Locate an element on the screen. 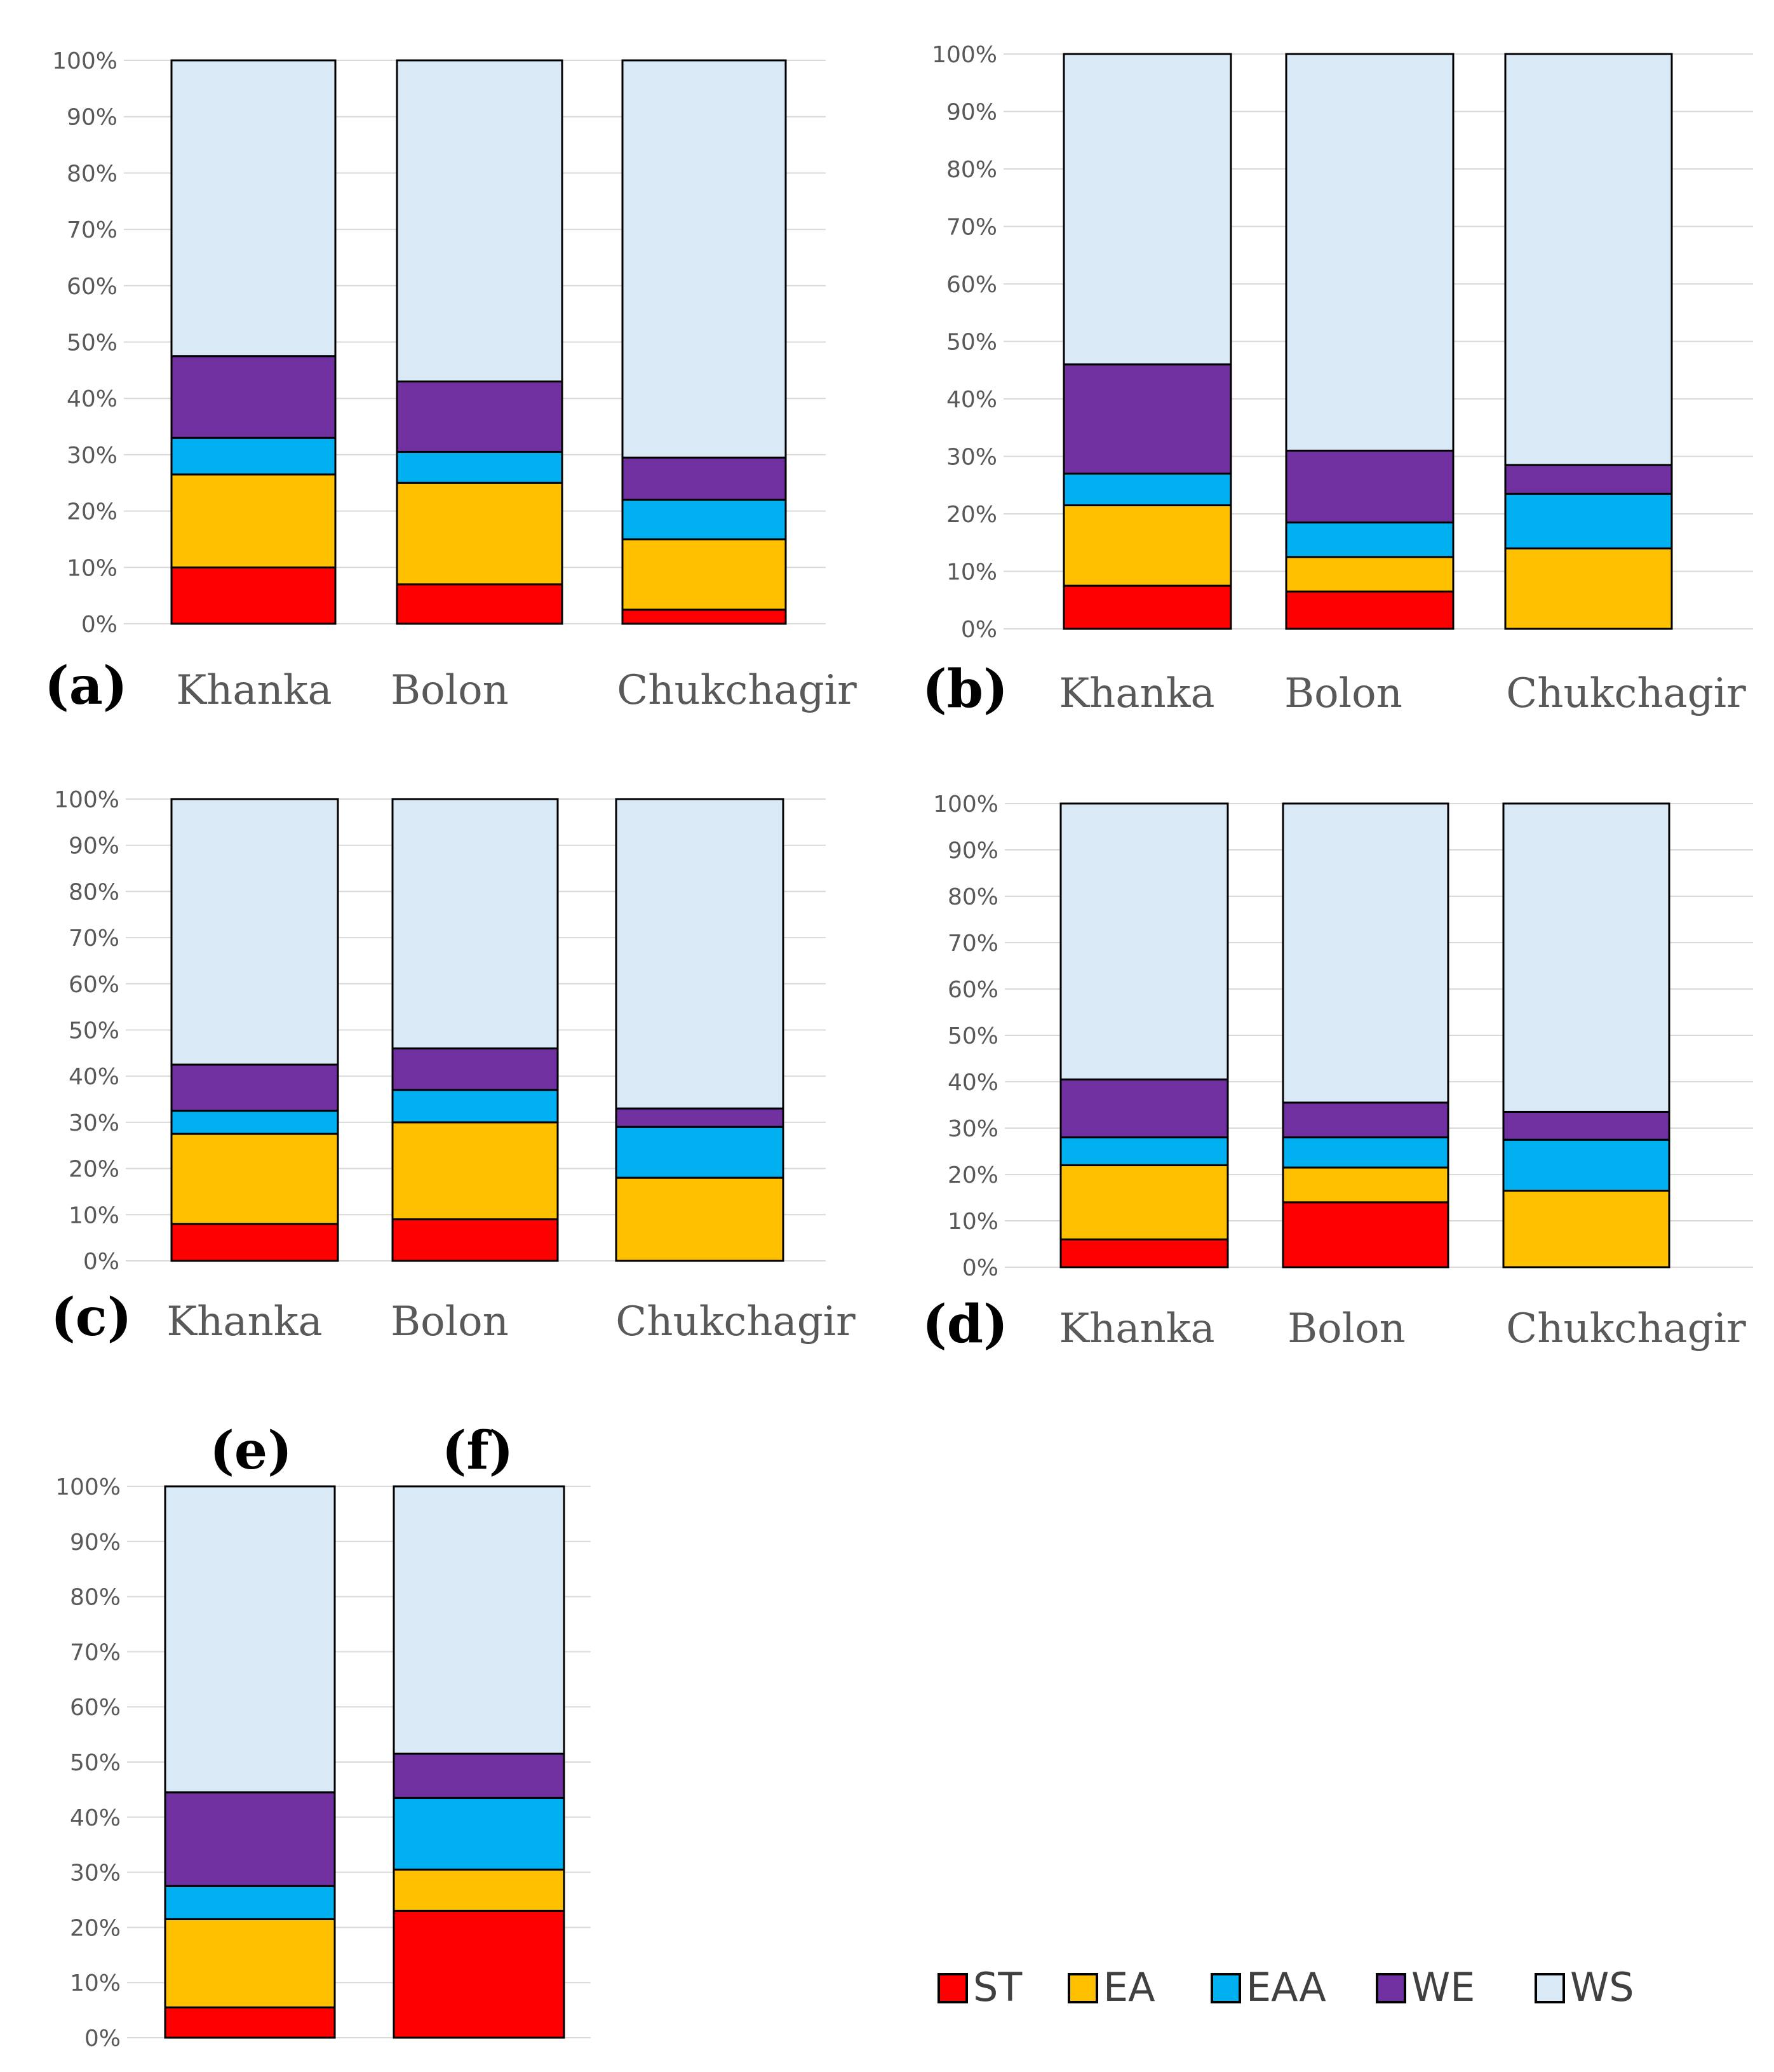 The width and height of the screenshot is (1774, 2072). legend-swatch-ws is located at coordinates (1550, 1988).